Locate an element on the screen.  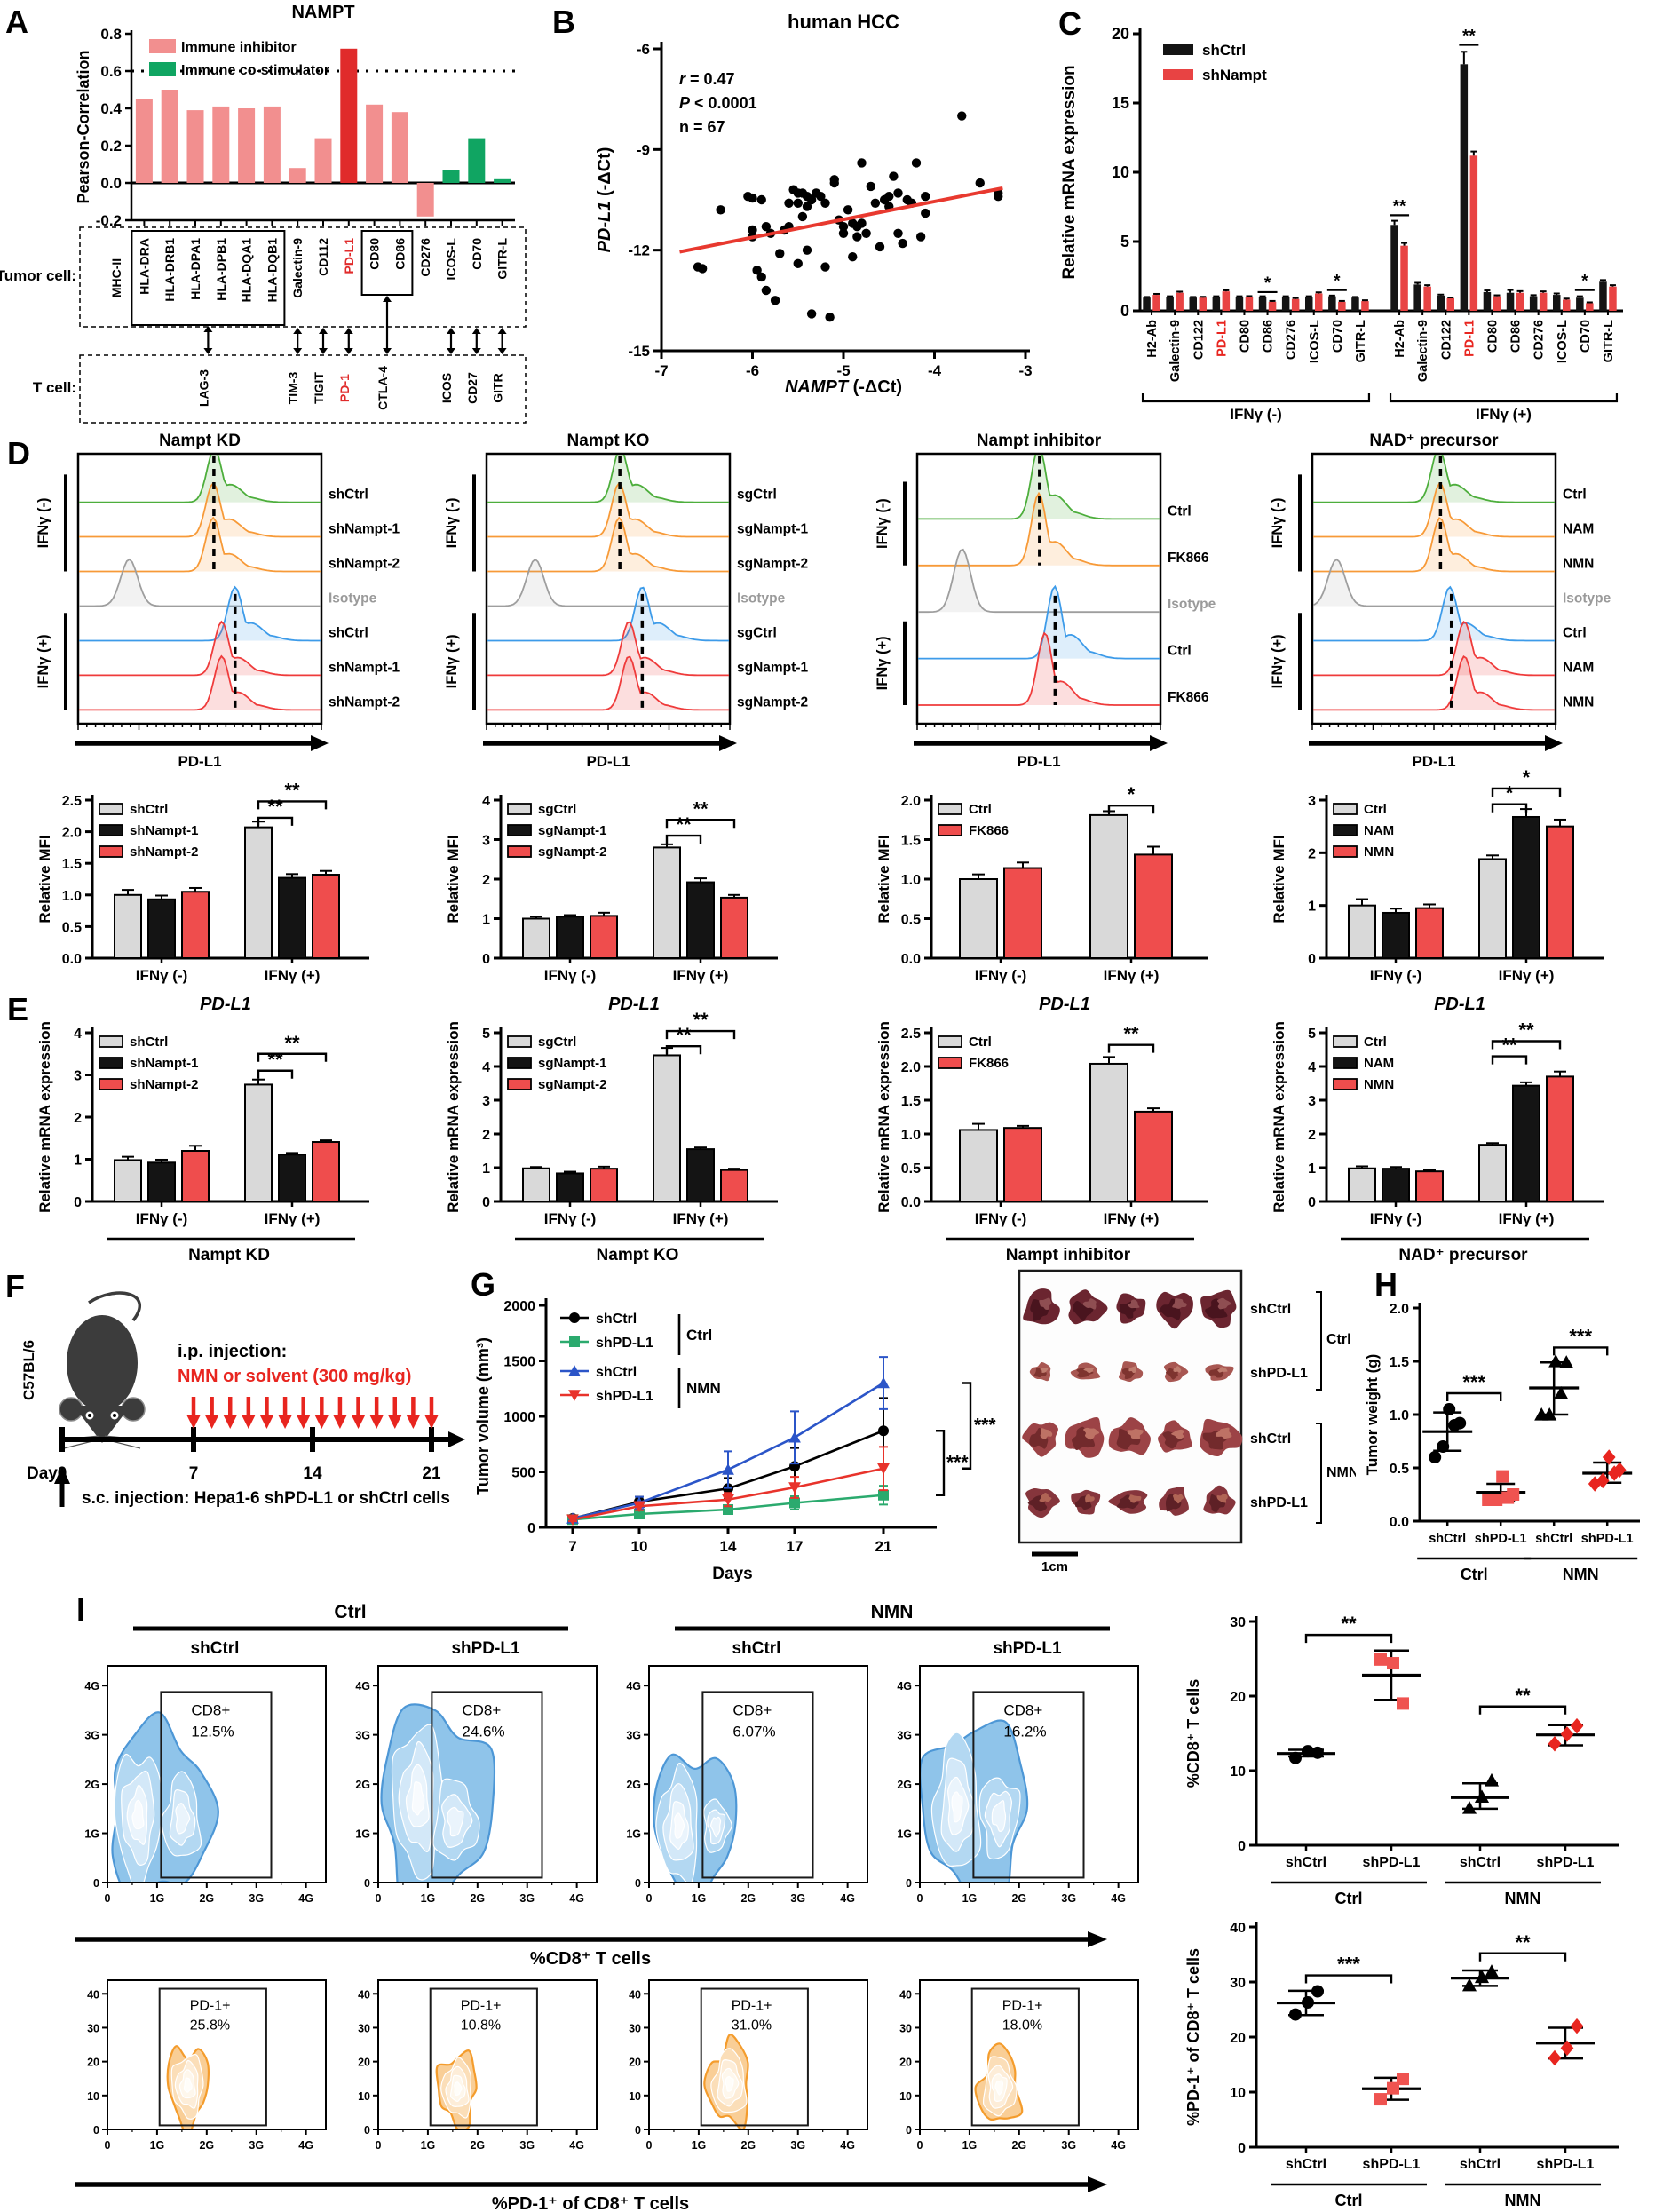
svg-text: 30 is located at coordinates (1238, 1622).